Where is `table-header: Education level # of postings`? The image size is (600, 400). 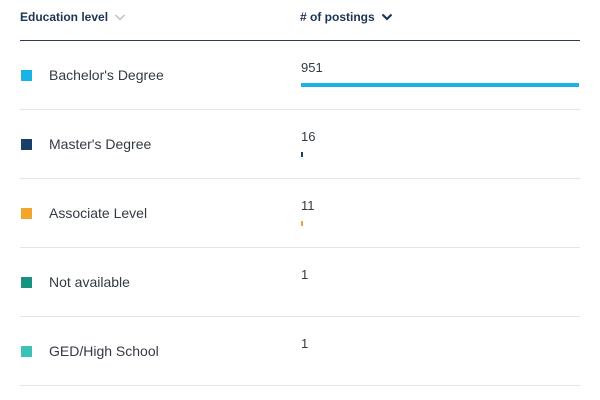
table-header: Education level # of postings is located at coordinates (300, 20).